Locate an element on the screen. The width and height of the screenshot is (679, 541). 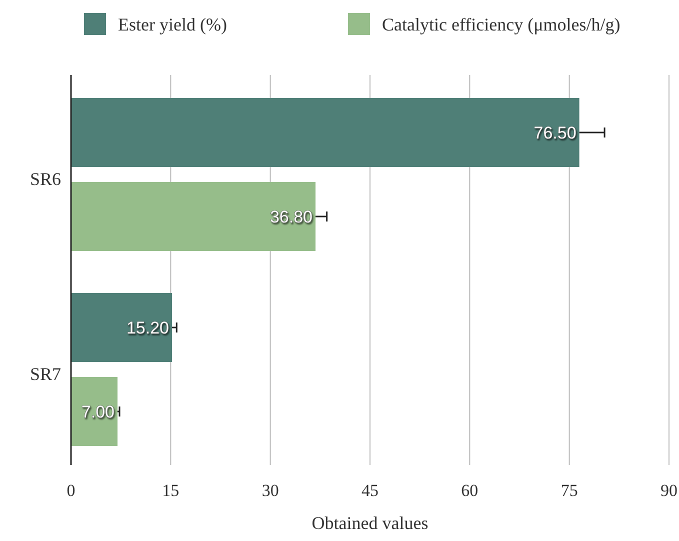
text: 7.00 is located at coordinates (98, 412).